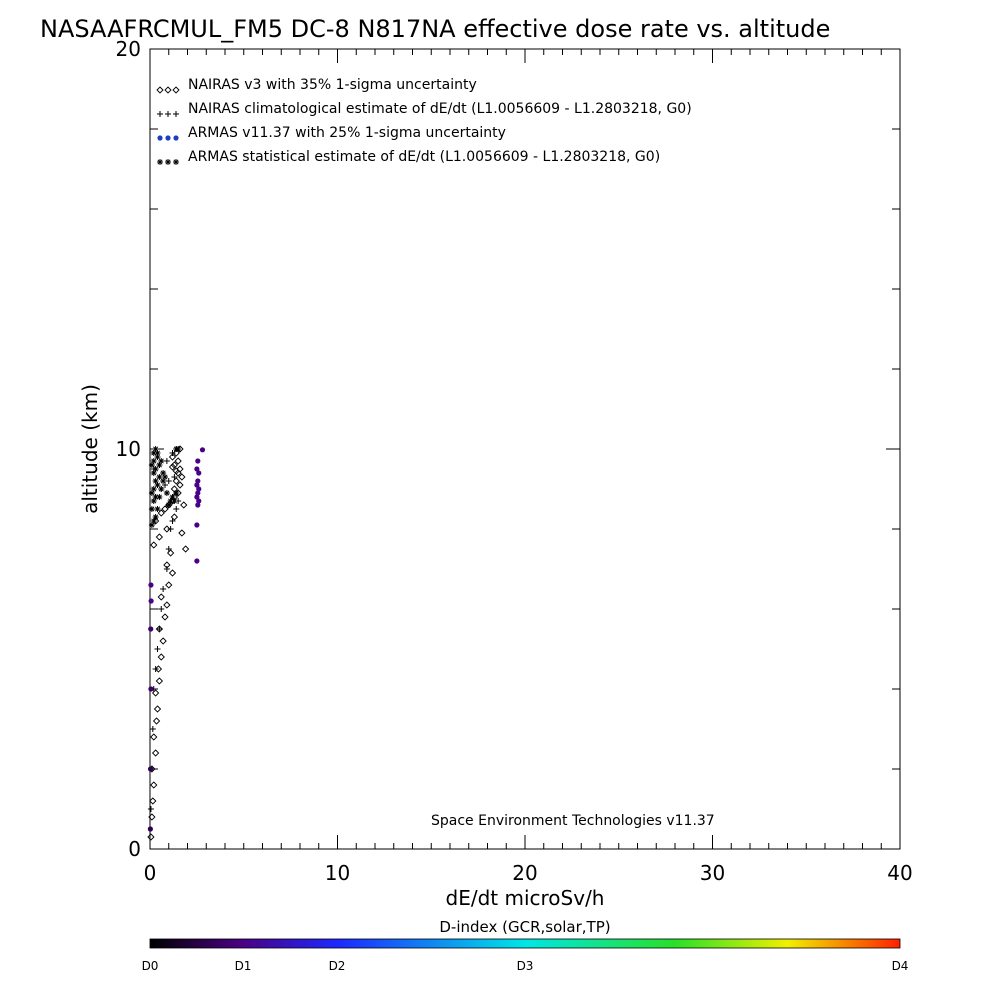 This screenshot has width=1000, height=1000. Describe the element at coordinates (525, 898) in the screenshot. I see `x-axis-label: dE/dt microSv/h` at that location.